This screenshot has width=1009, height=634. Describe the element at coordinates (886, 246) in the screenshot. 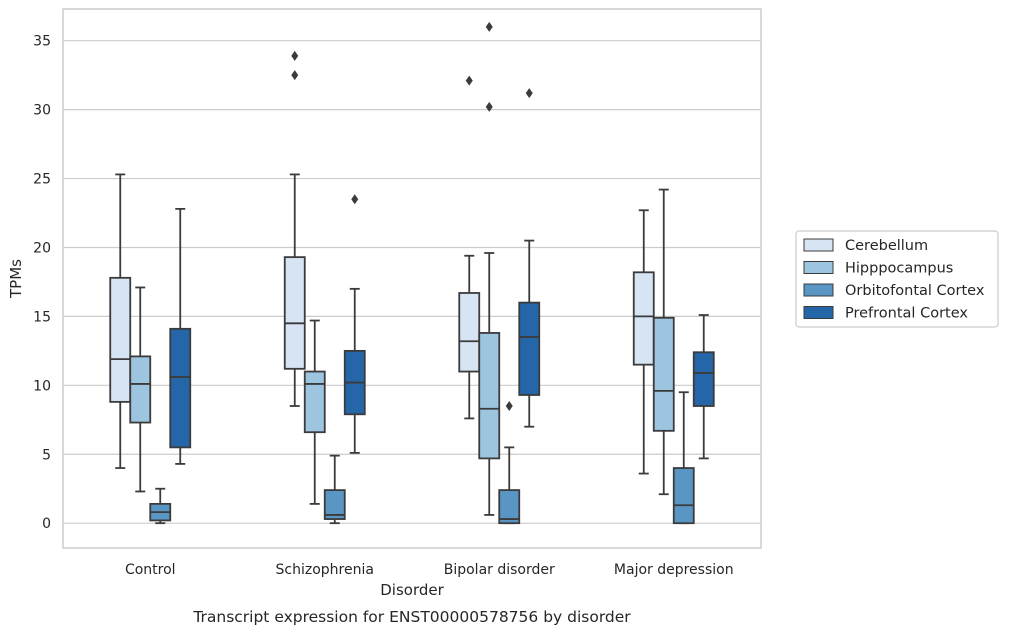

I see `legend-label-0: Cerebellum` at that location.